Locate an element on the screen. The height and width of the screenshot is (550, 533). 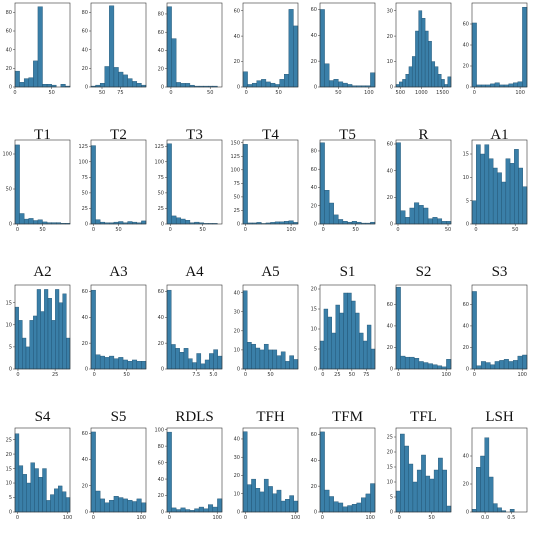
ytick-label-s2-3: 60 is located at coordinates (390, 145).